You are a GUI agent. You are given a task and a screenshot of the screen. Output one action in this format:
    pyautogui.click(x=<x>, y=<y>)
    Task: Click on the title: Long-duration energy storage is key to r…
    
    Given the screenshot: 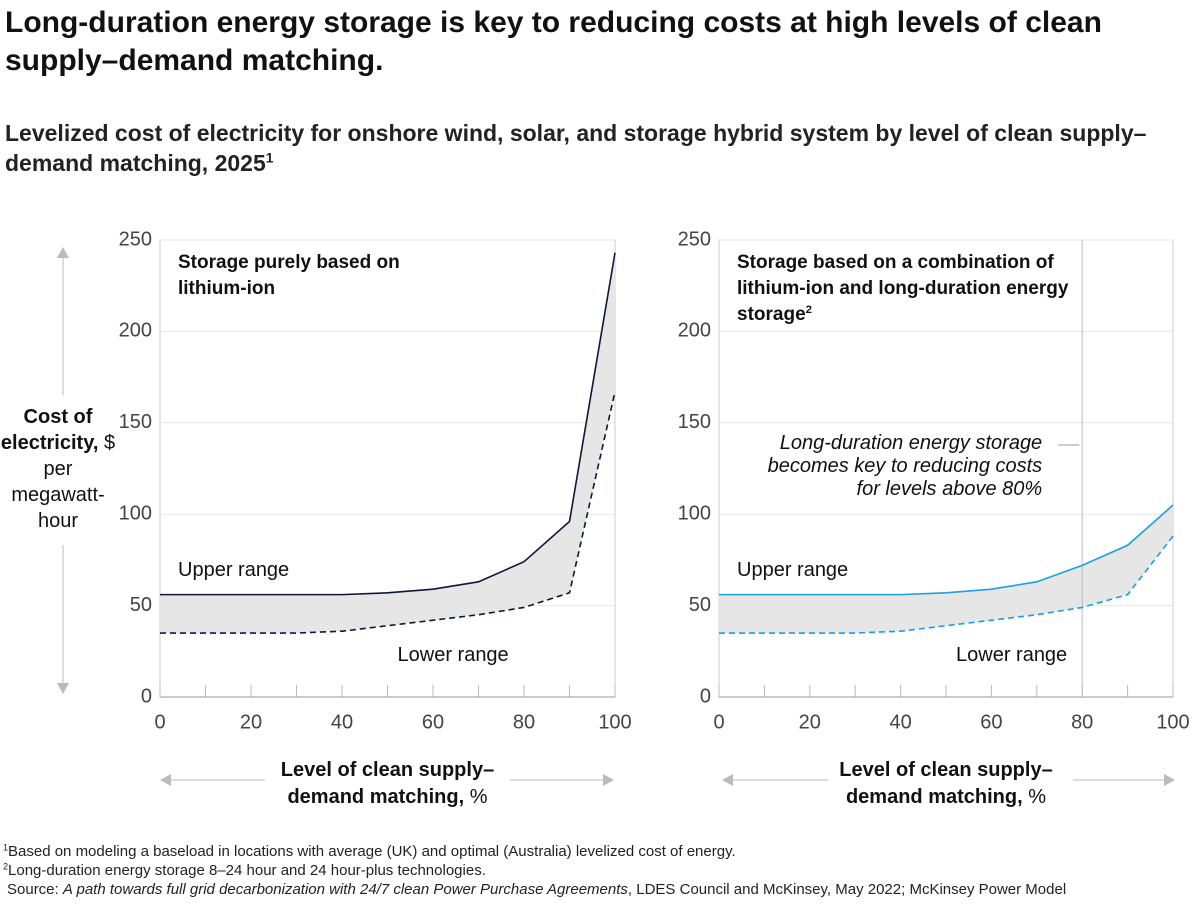 What is the action you would take?
    pyautogui.click(x=553, y=41)
    